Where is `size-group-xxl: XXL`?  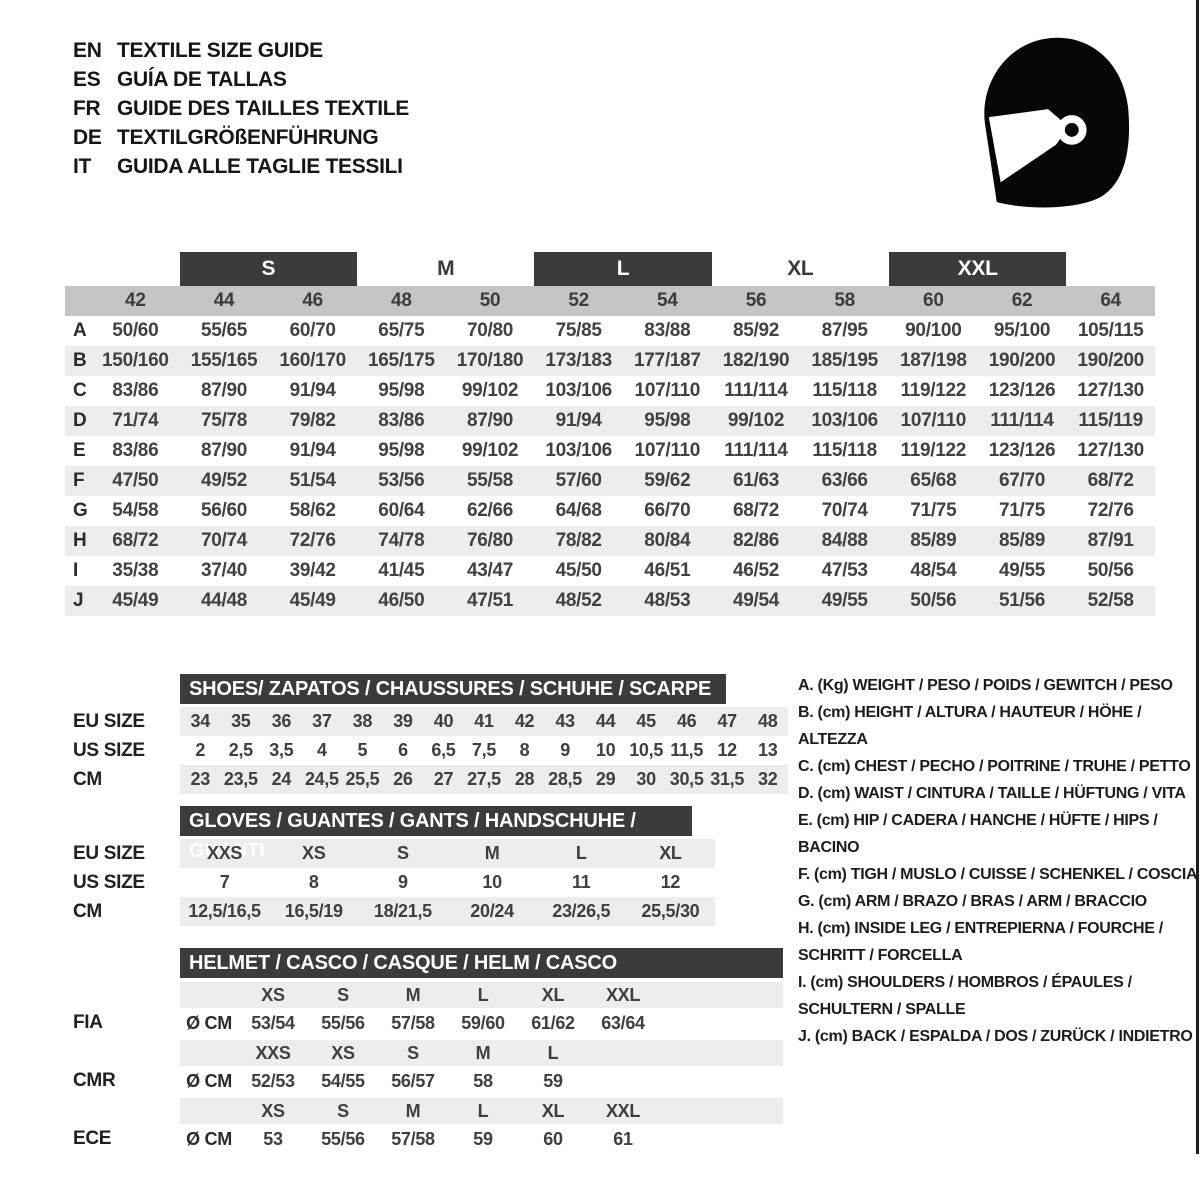
size-group-xxl: XXL is located at coordinates (977, 269).